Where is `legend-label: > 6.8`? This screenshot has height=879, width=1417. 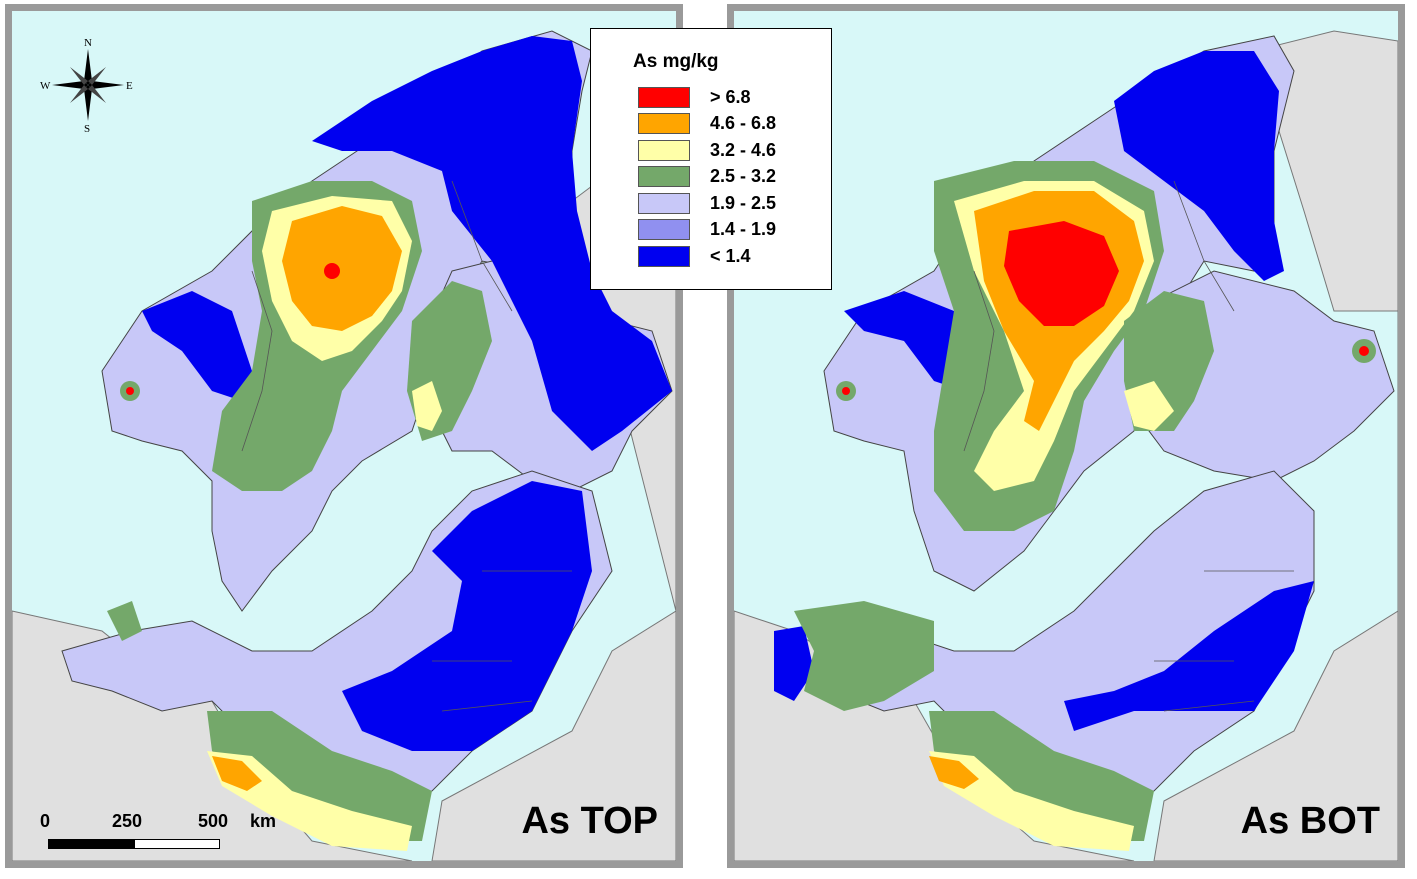 legend-label: > 6.8 is located at coordinates (730, 96).